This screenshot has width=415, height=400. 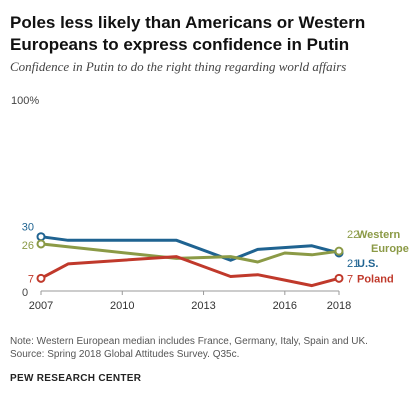 I want to click on series-end-value-western-europe: 22, so click(x=353, y=235).